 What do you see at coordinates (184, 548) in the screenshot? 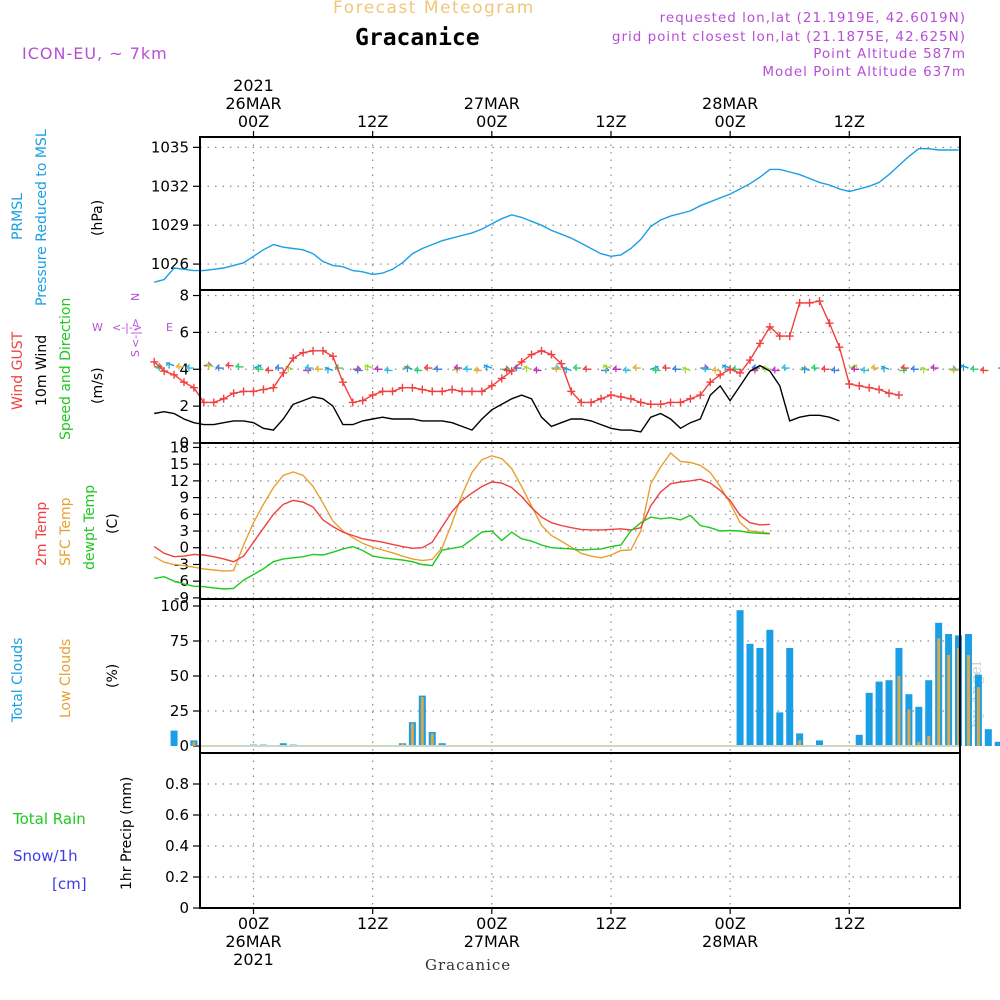
I see `y-tick-label: 0` at bounding box center [184, 548].